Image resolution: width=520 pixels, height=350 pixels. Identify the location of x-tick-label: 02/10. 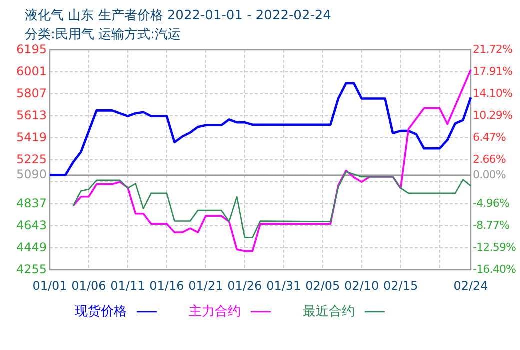
(362, 286).